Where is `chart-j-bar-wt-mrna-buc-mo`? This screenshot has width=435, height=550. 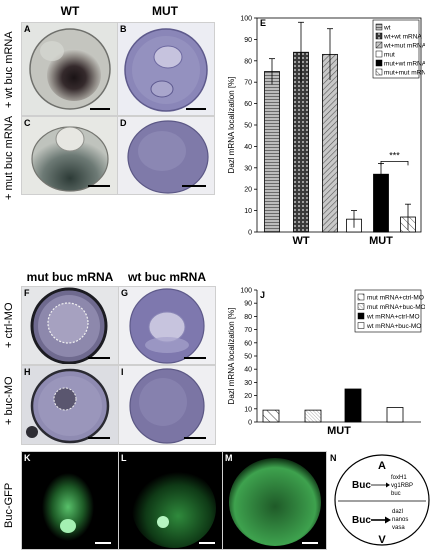
chart-j-bar-wt-mrna-buc-mo is located at coordinates (395, 415).